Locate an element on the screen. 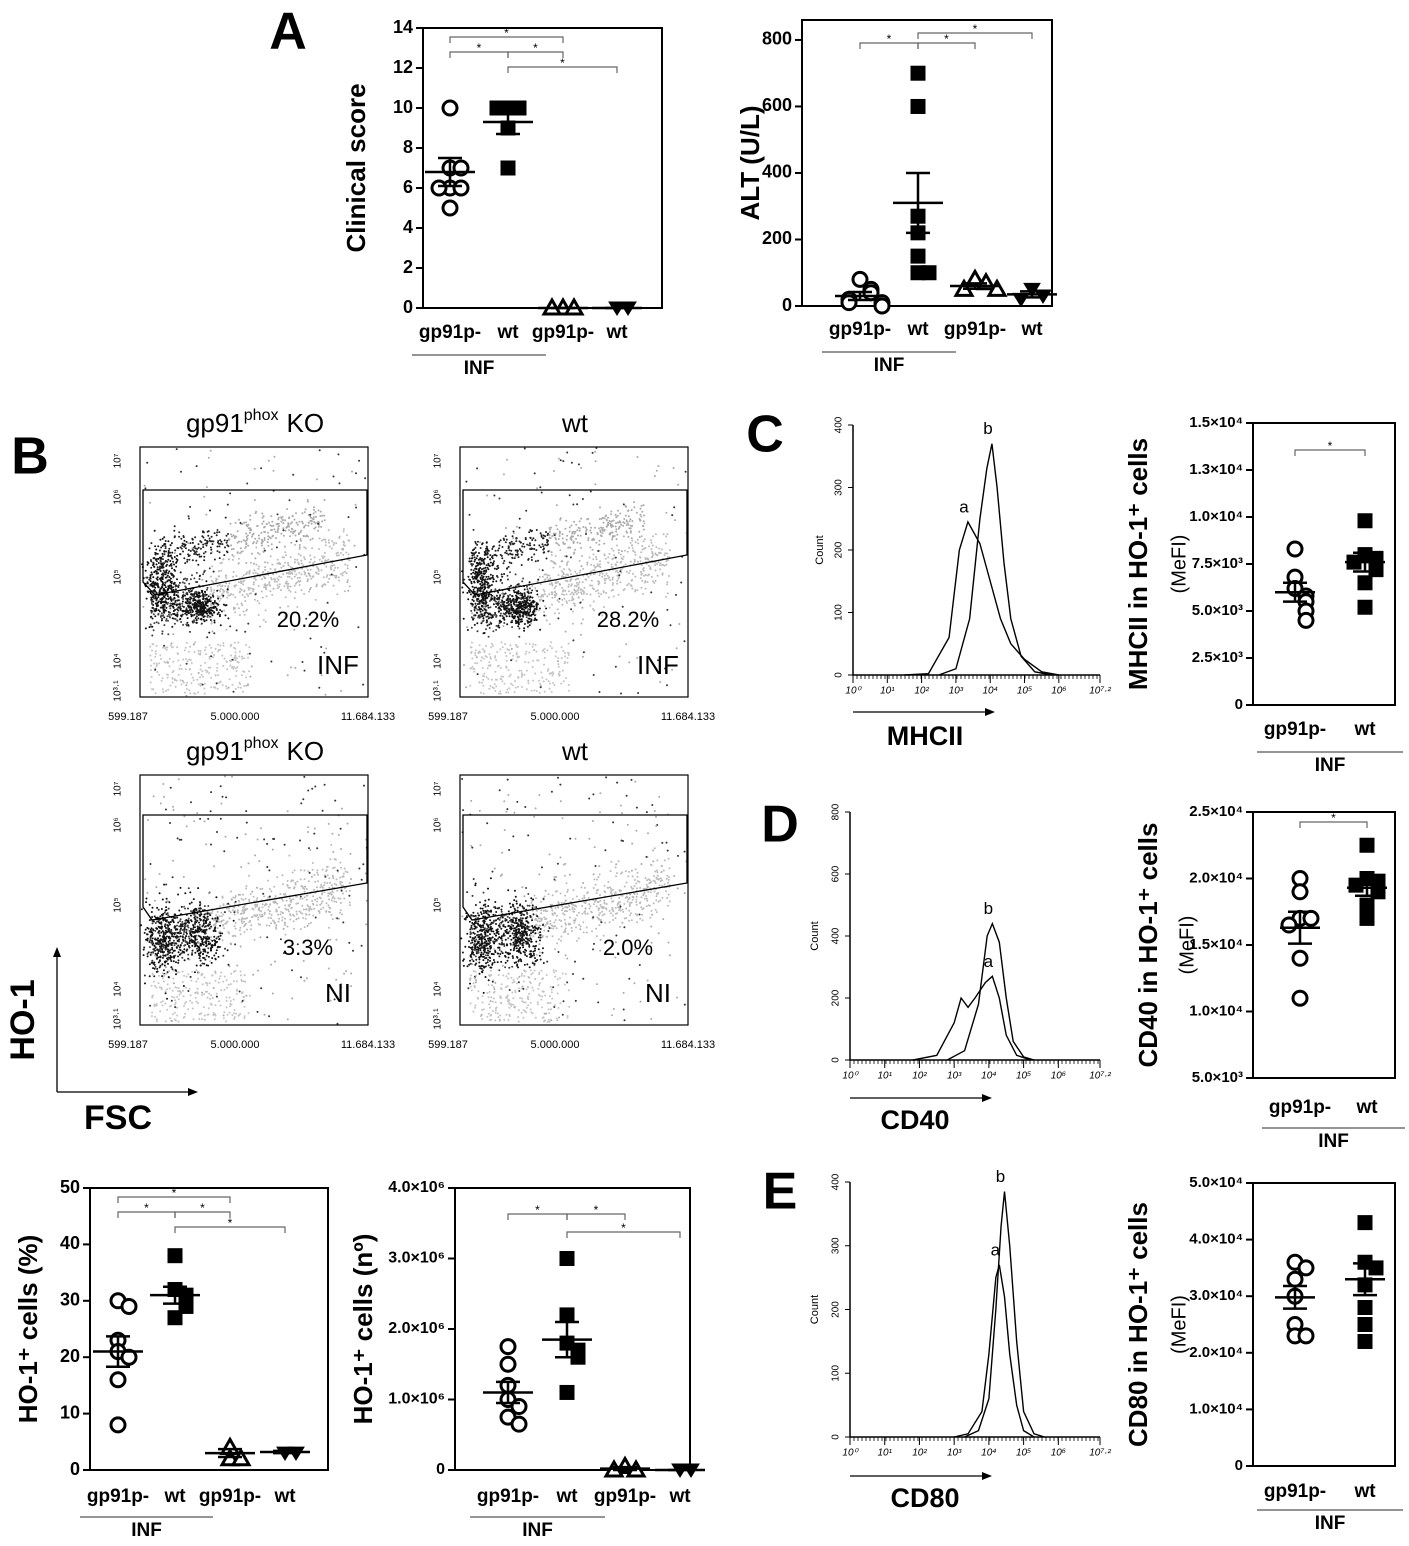  y-axis-label: HO-1⁺ cells (nº) is located at coordinates (363, 1329).